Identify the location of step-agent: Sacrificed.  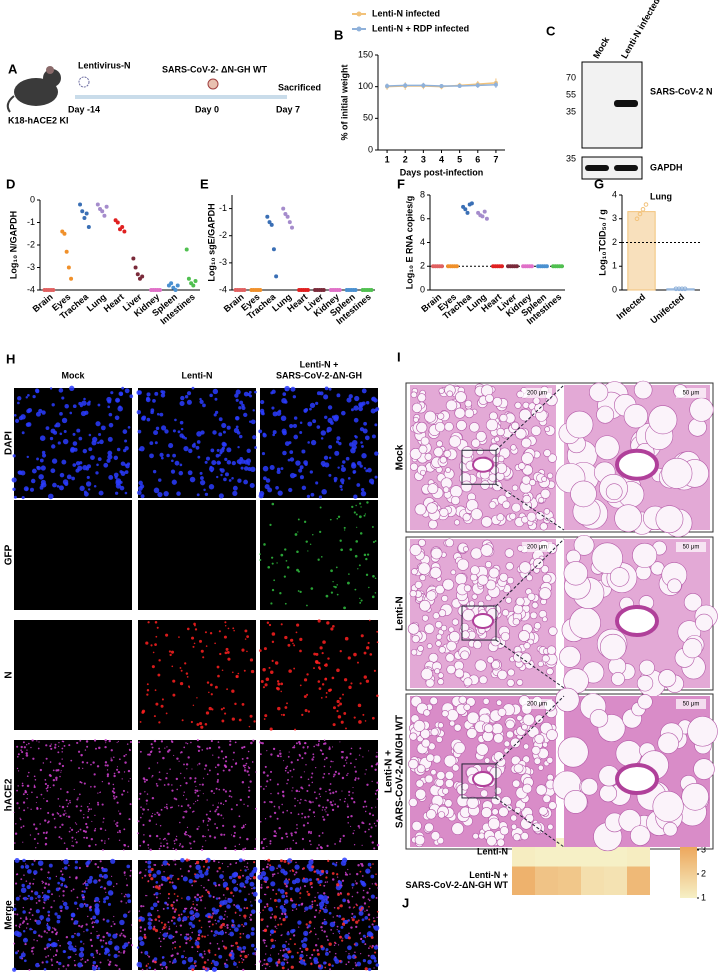
(299, 87).